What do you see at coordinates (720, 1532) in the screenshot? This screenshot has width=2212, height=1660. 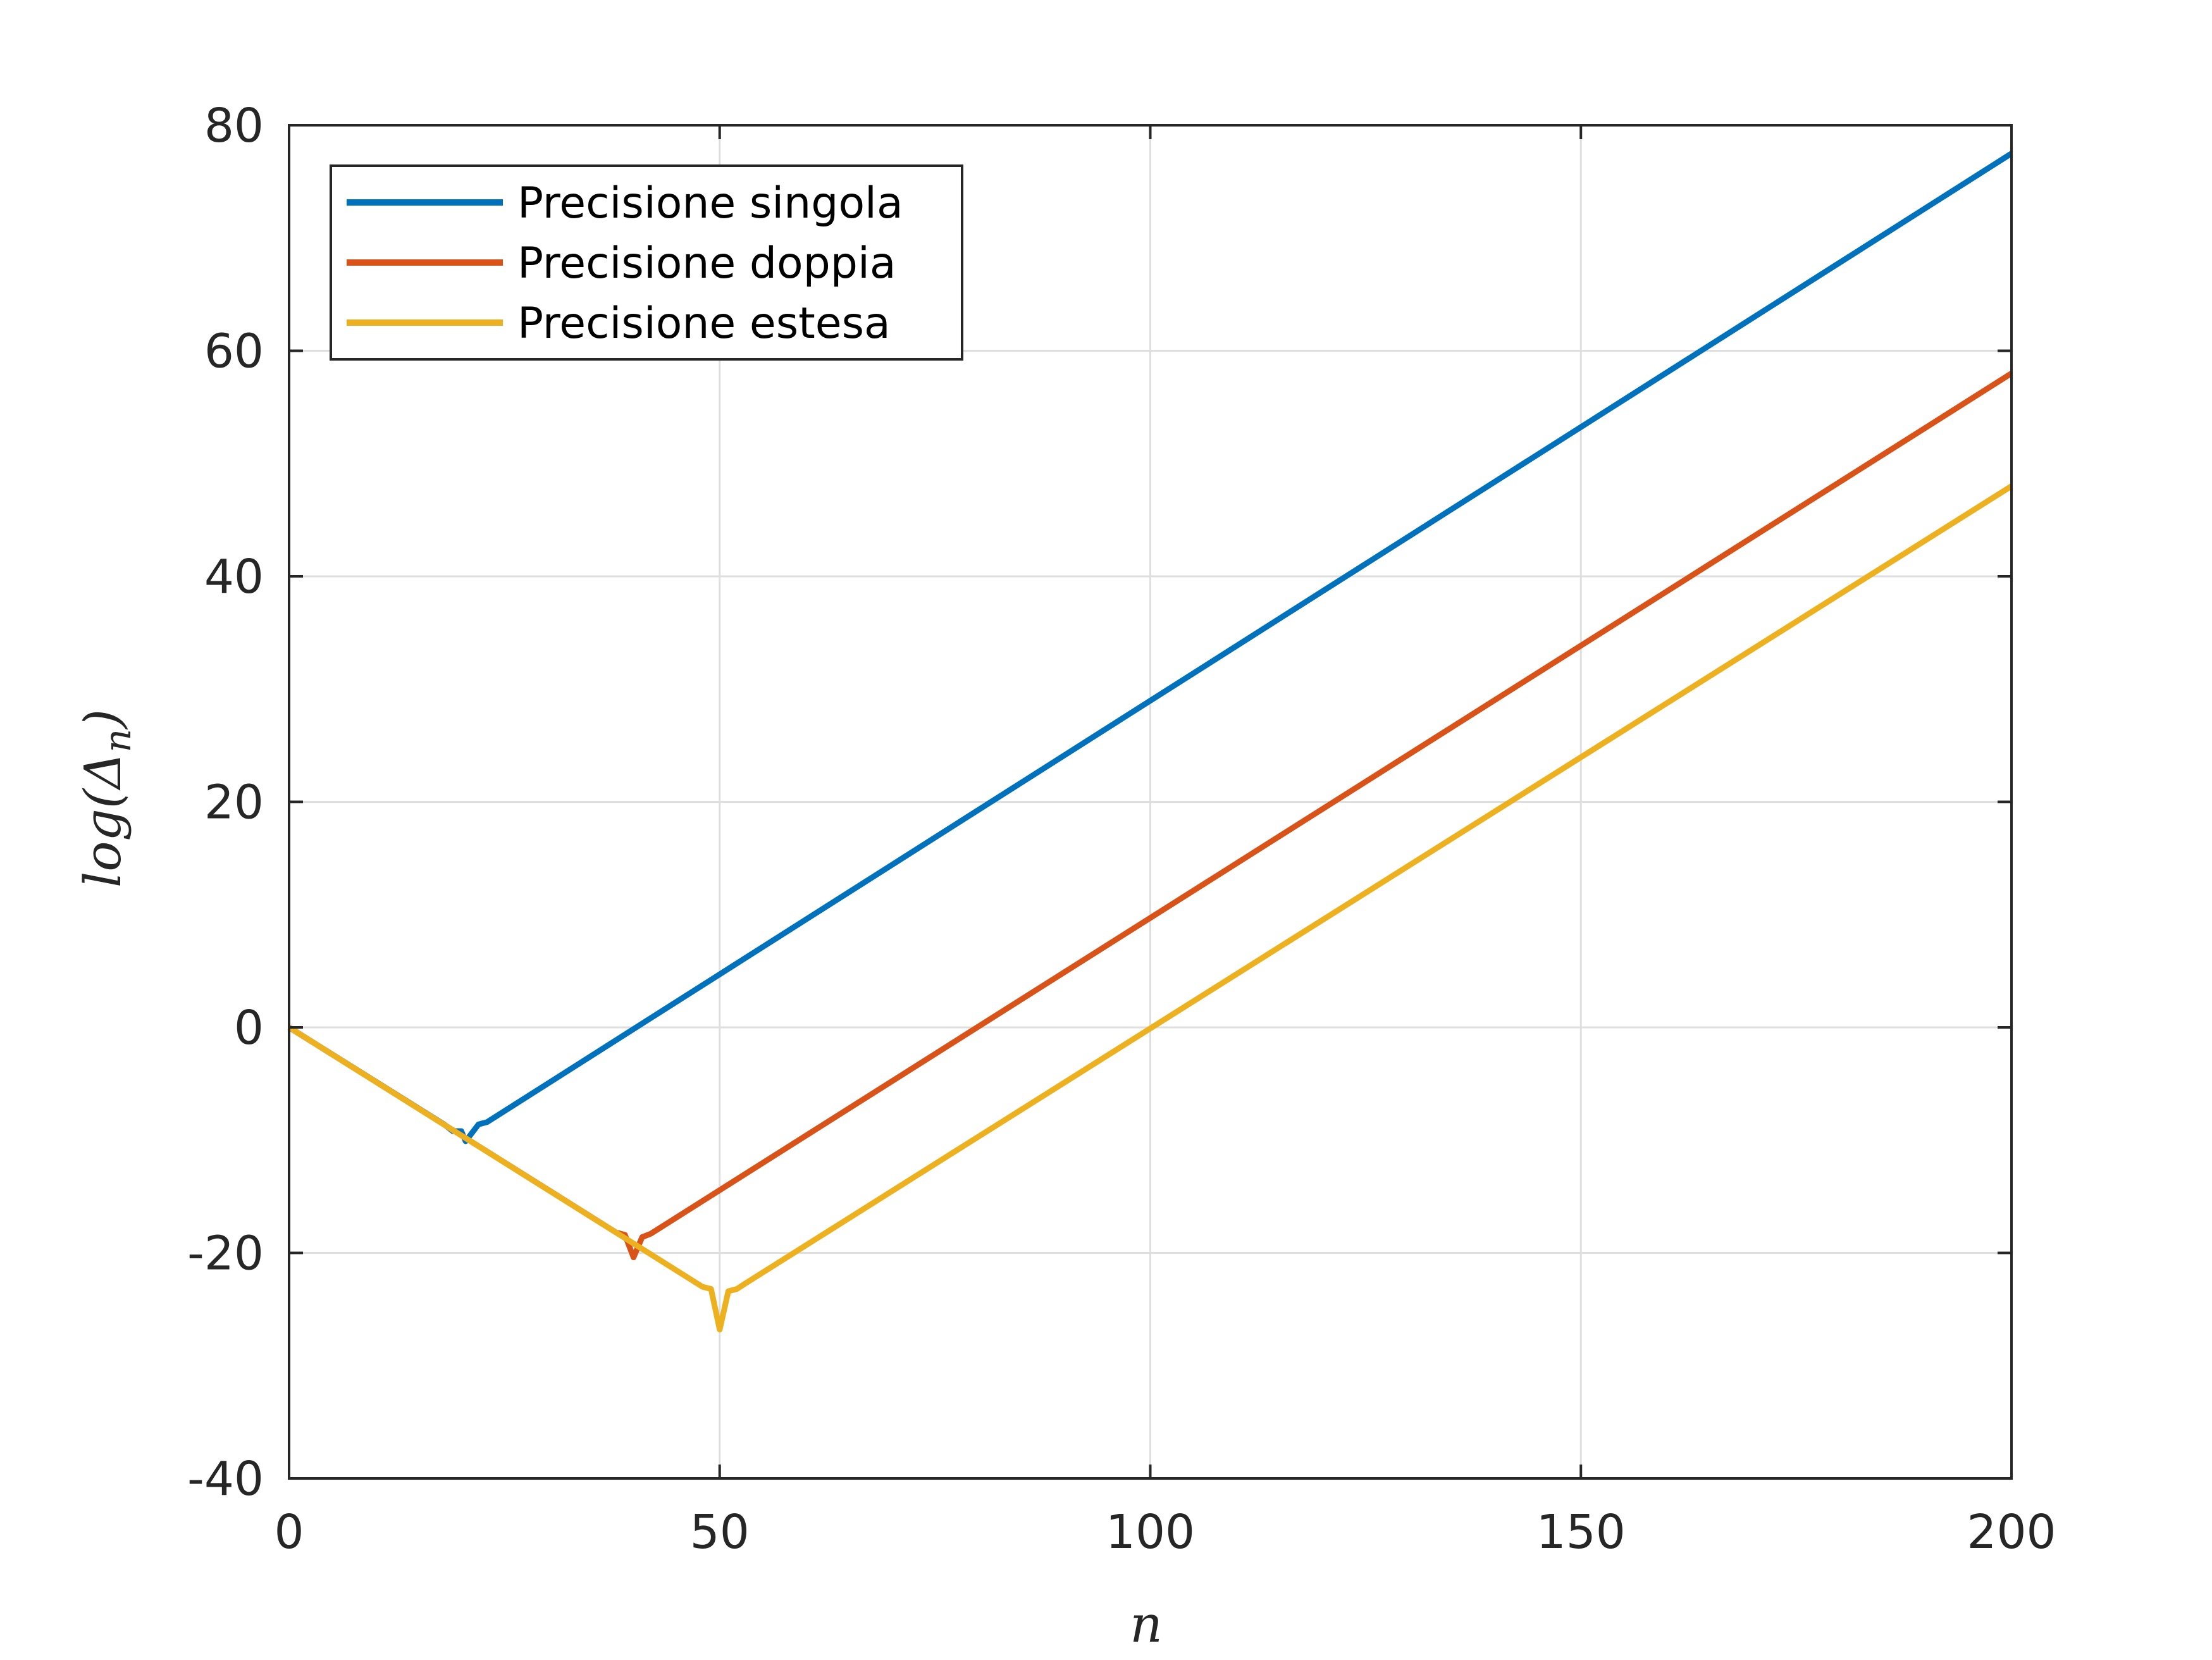 I see `x-tick-label: 50` at bounding box center [720, 1532].